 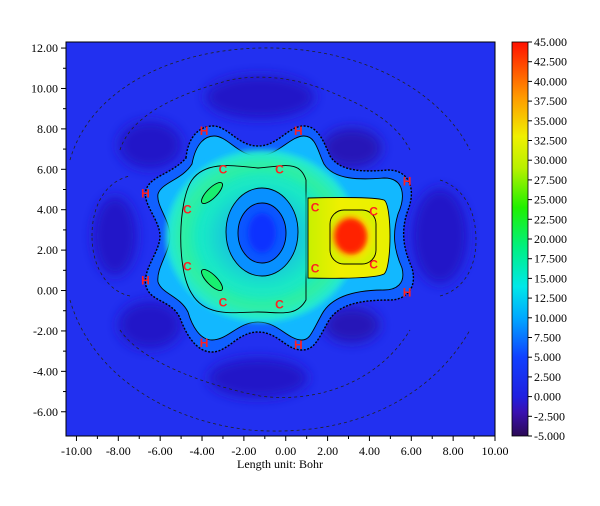 I want to click on colorbar-tick-label: -5.000, so click(x=549, y=436).